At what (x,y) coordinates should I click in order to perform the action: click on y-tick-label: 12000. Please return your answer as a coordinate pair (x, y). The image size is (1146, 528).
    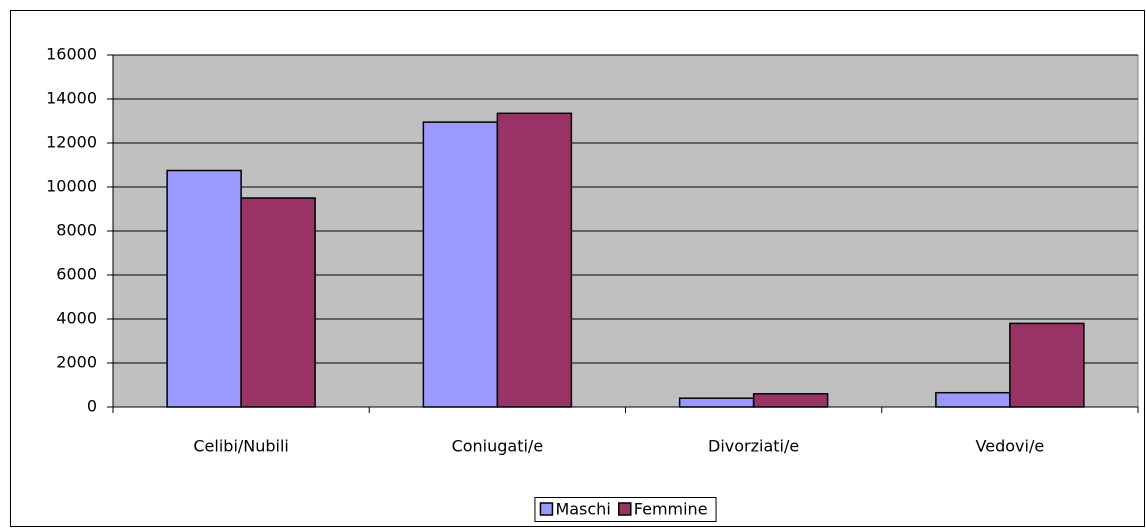
    Looking at the image, I should click on (71, 142).